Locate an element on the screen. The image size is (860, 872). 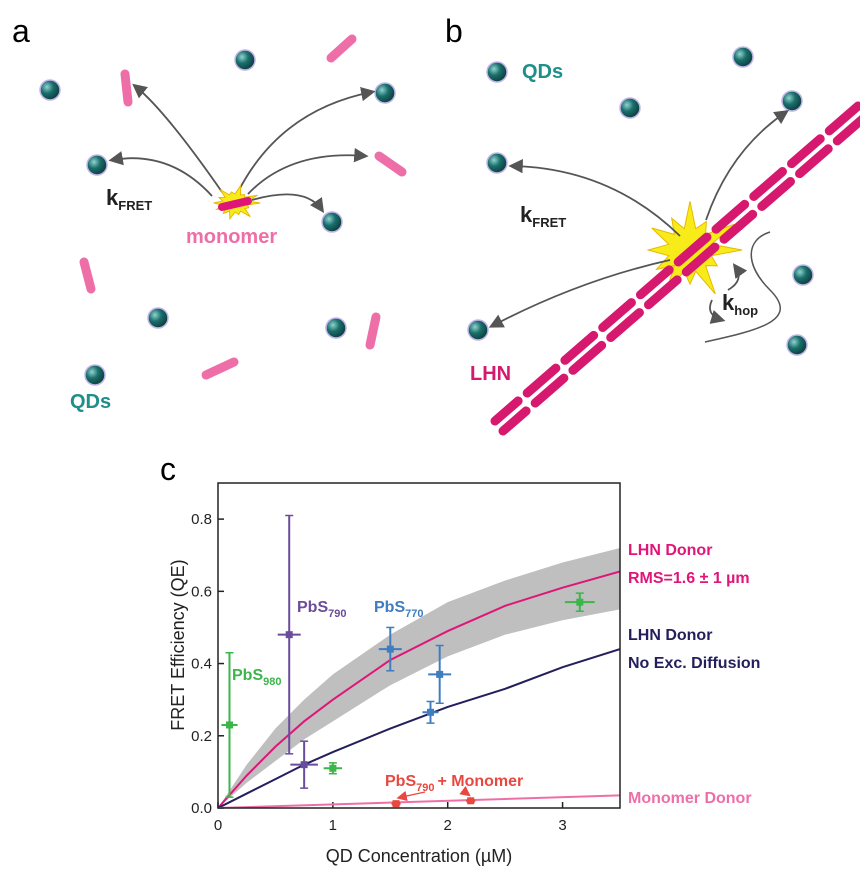
curve-label: Monomer Donor is located at coordinates (690, 798).